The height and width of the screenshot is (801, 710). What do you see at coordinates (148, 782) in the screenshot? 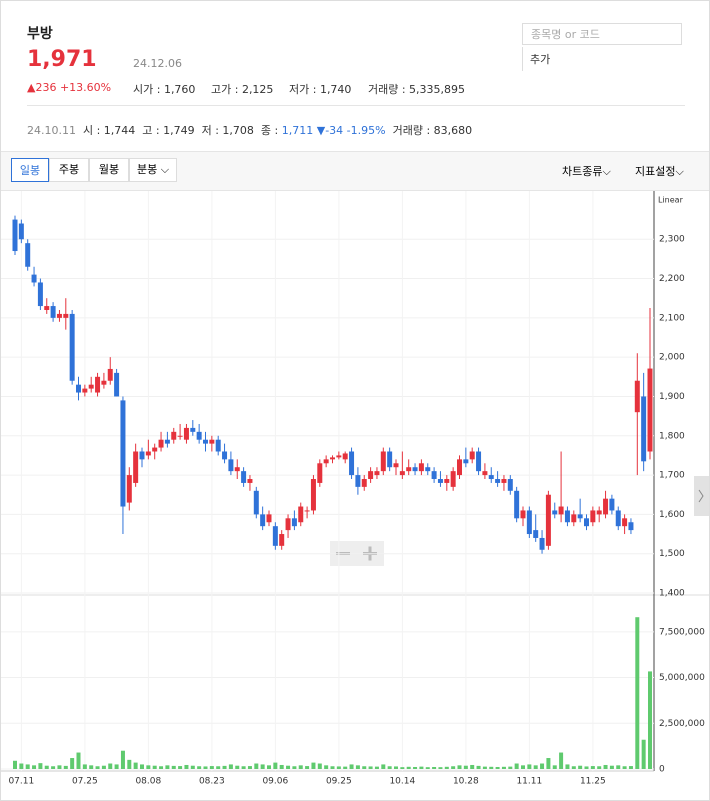
I see `x-tick-label: 08.08` at bounding box center [148, 782].